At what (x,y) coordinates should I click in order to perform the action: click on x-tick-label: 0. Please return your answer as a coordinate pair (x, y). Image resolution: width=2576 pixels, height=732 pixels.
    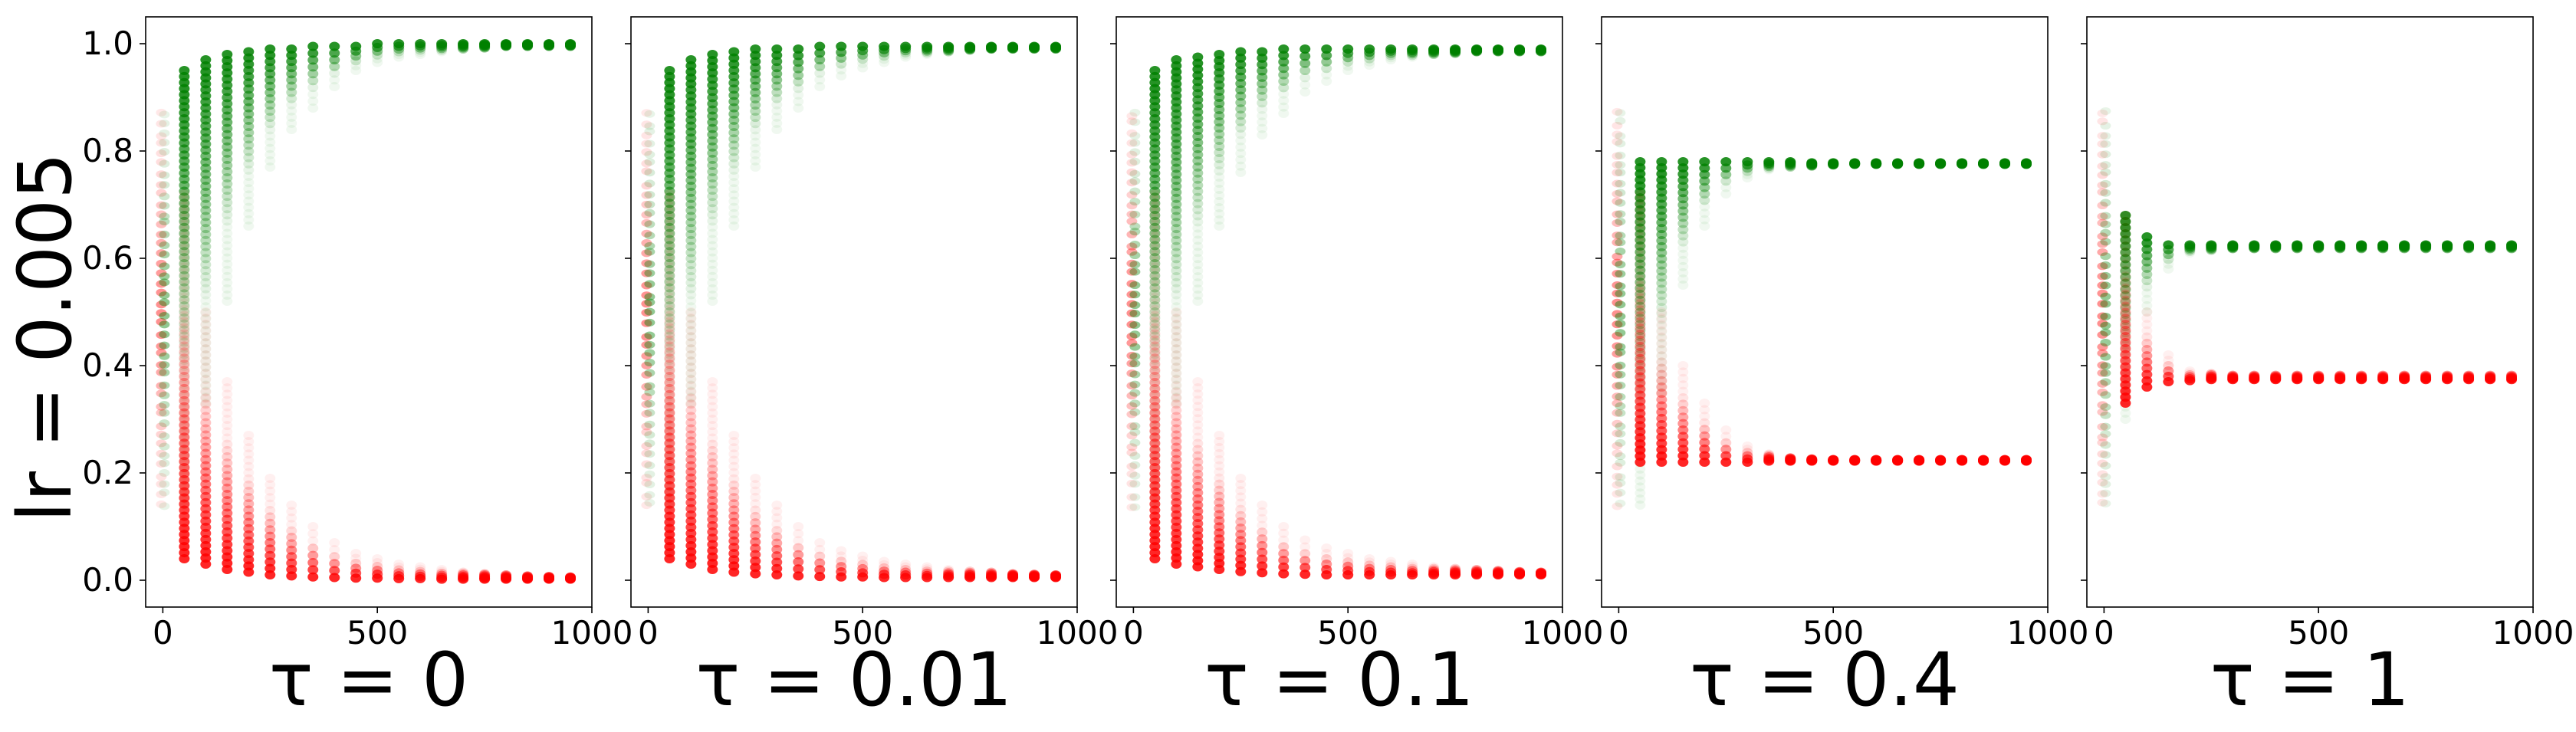
    Looking at the image, I should click on (1618, 633).